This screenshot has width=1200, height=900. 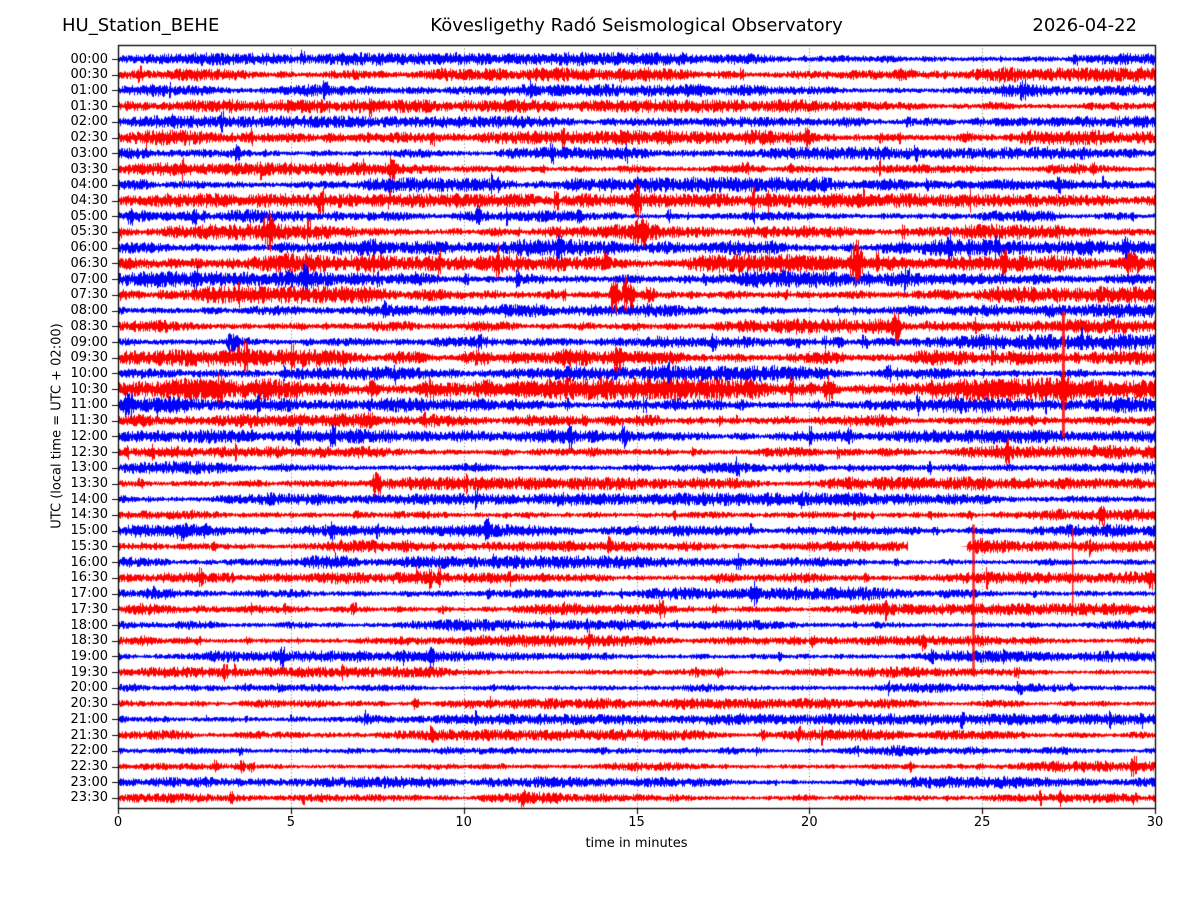 I want to click on y-tick-label: 08:30, so click(x=89, y=326).